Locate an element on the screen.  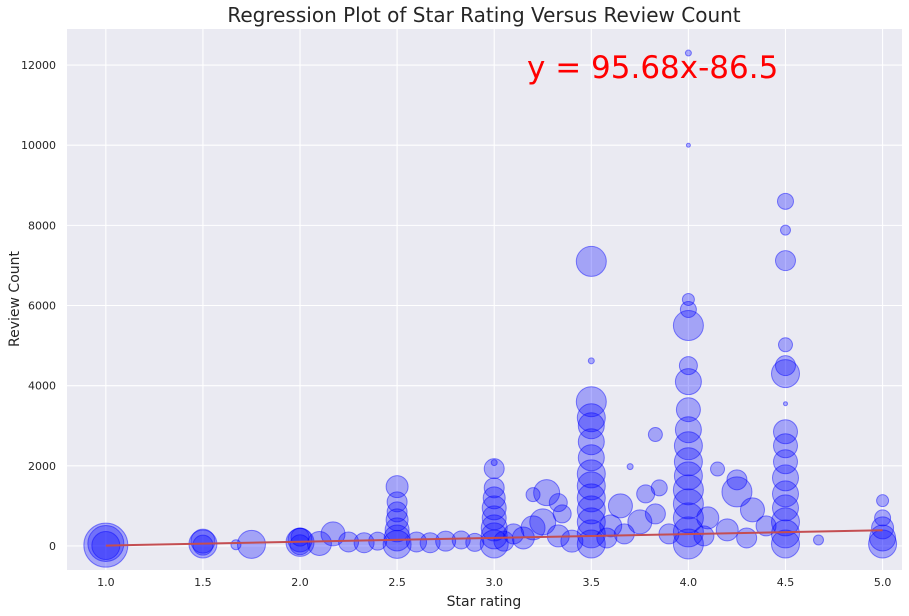
x-tick-label: 1.5 is located at coordinates (203, 582).